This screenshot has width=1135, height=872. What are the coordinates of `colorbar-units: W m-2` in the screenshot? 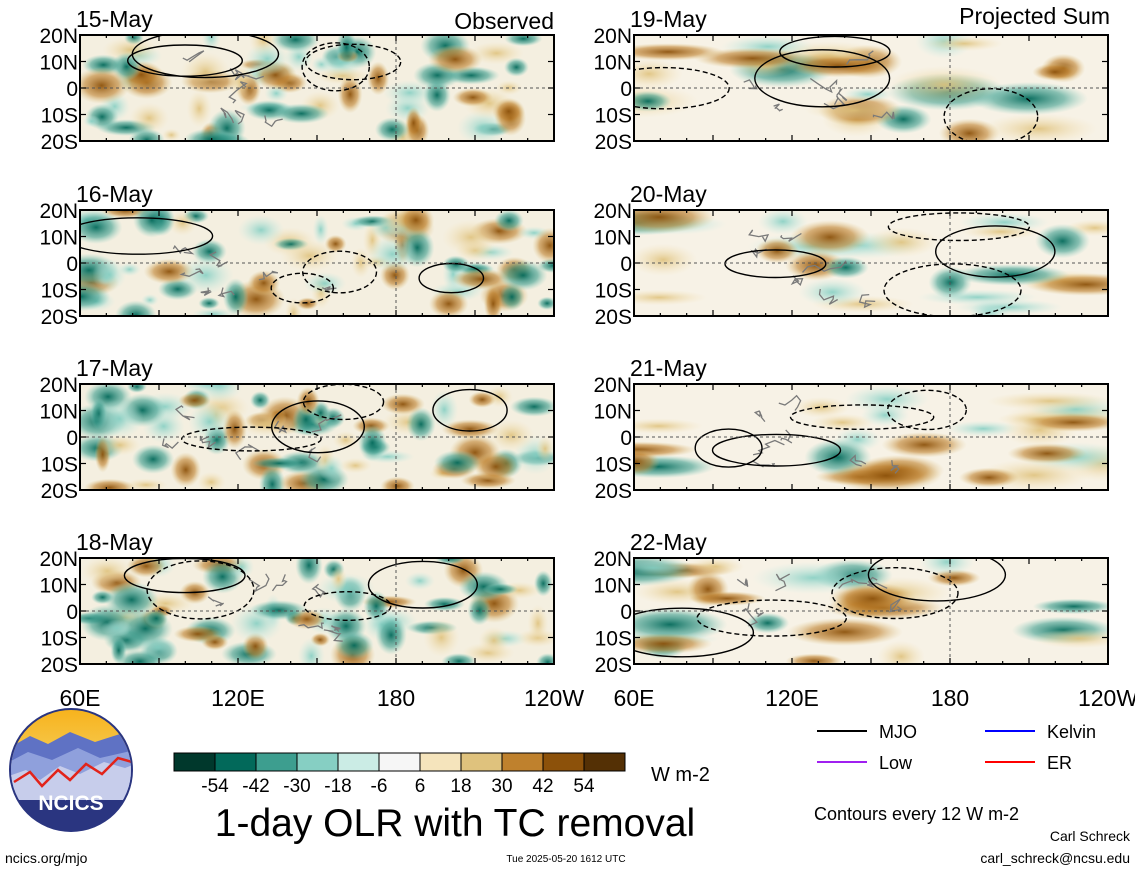 It's located at (680, 775).